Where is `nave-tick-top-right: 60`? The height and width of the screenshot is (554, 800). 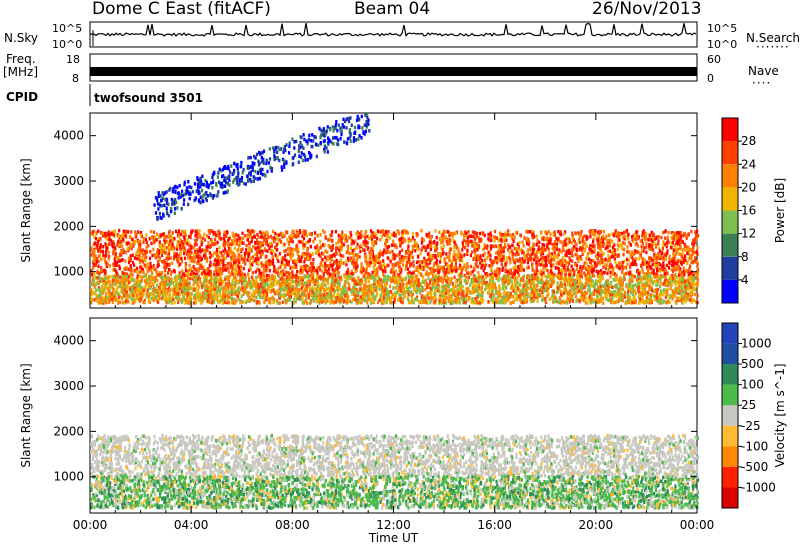
nave-tick-top-right: 60 is located at coordinates (714, 59).